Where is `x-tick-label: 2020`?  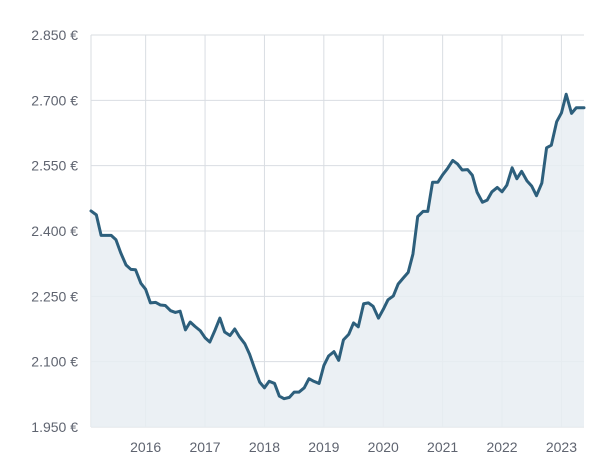 x-tick-label: 2020 is located at coordinates (383, 447).